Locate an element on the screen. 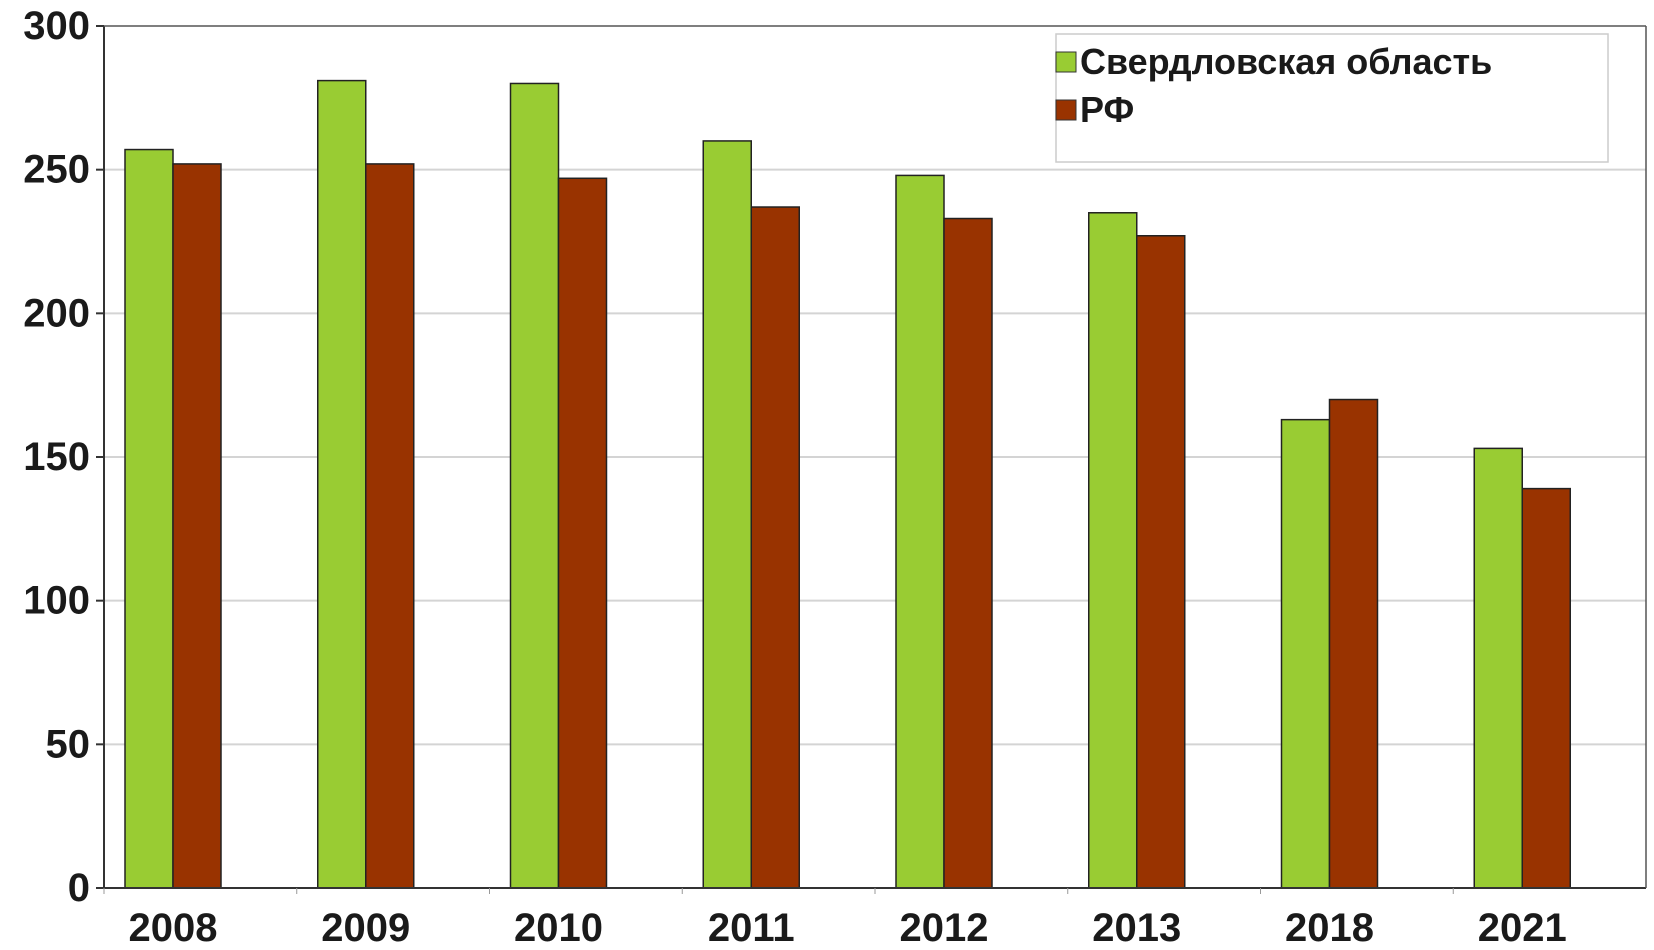 Image resolution: width=1654 pixels, height=950 pixels. bar-sverdlovsk-2012 is located at coordinates (920, 531).